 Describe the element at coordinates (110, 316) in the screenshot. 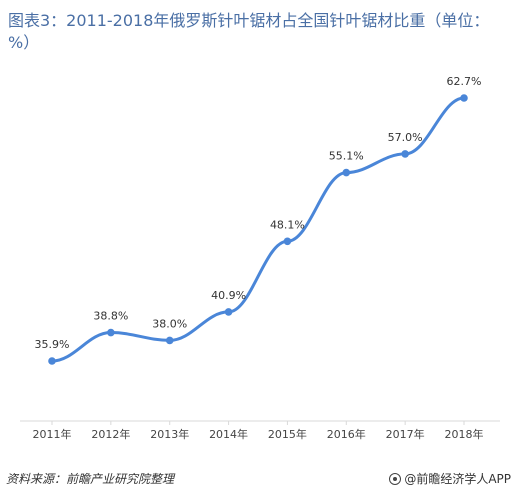

I see `data-label: 38.8%` at that location.